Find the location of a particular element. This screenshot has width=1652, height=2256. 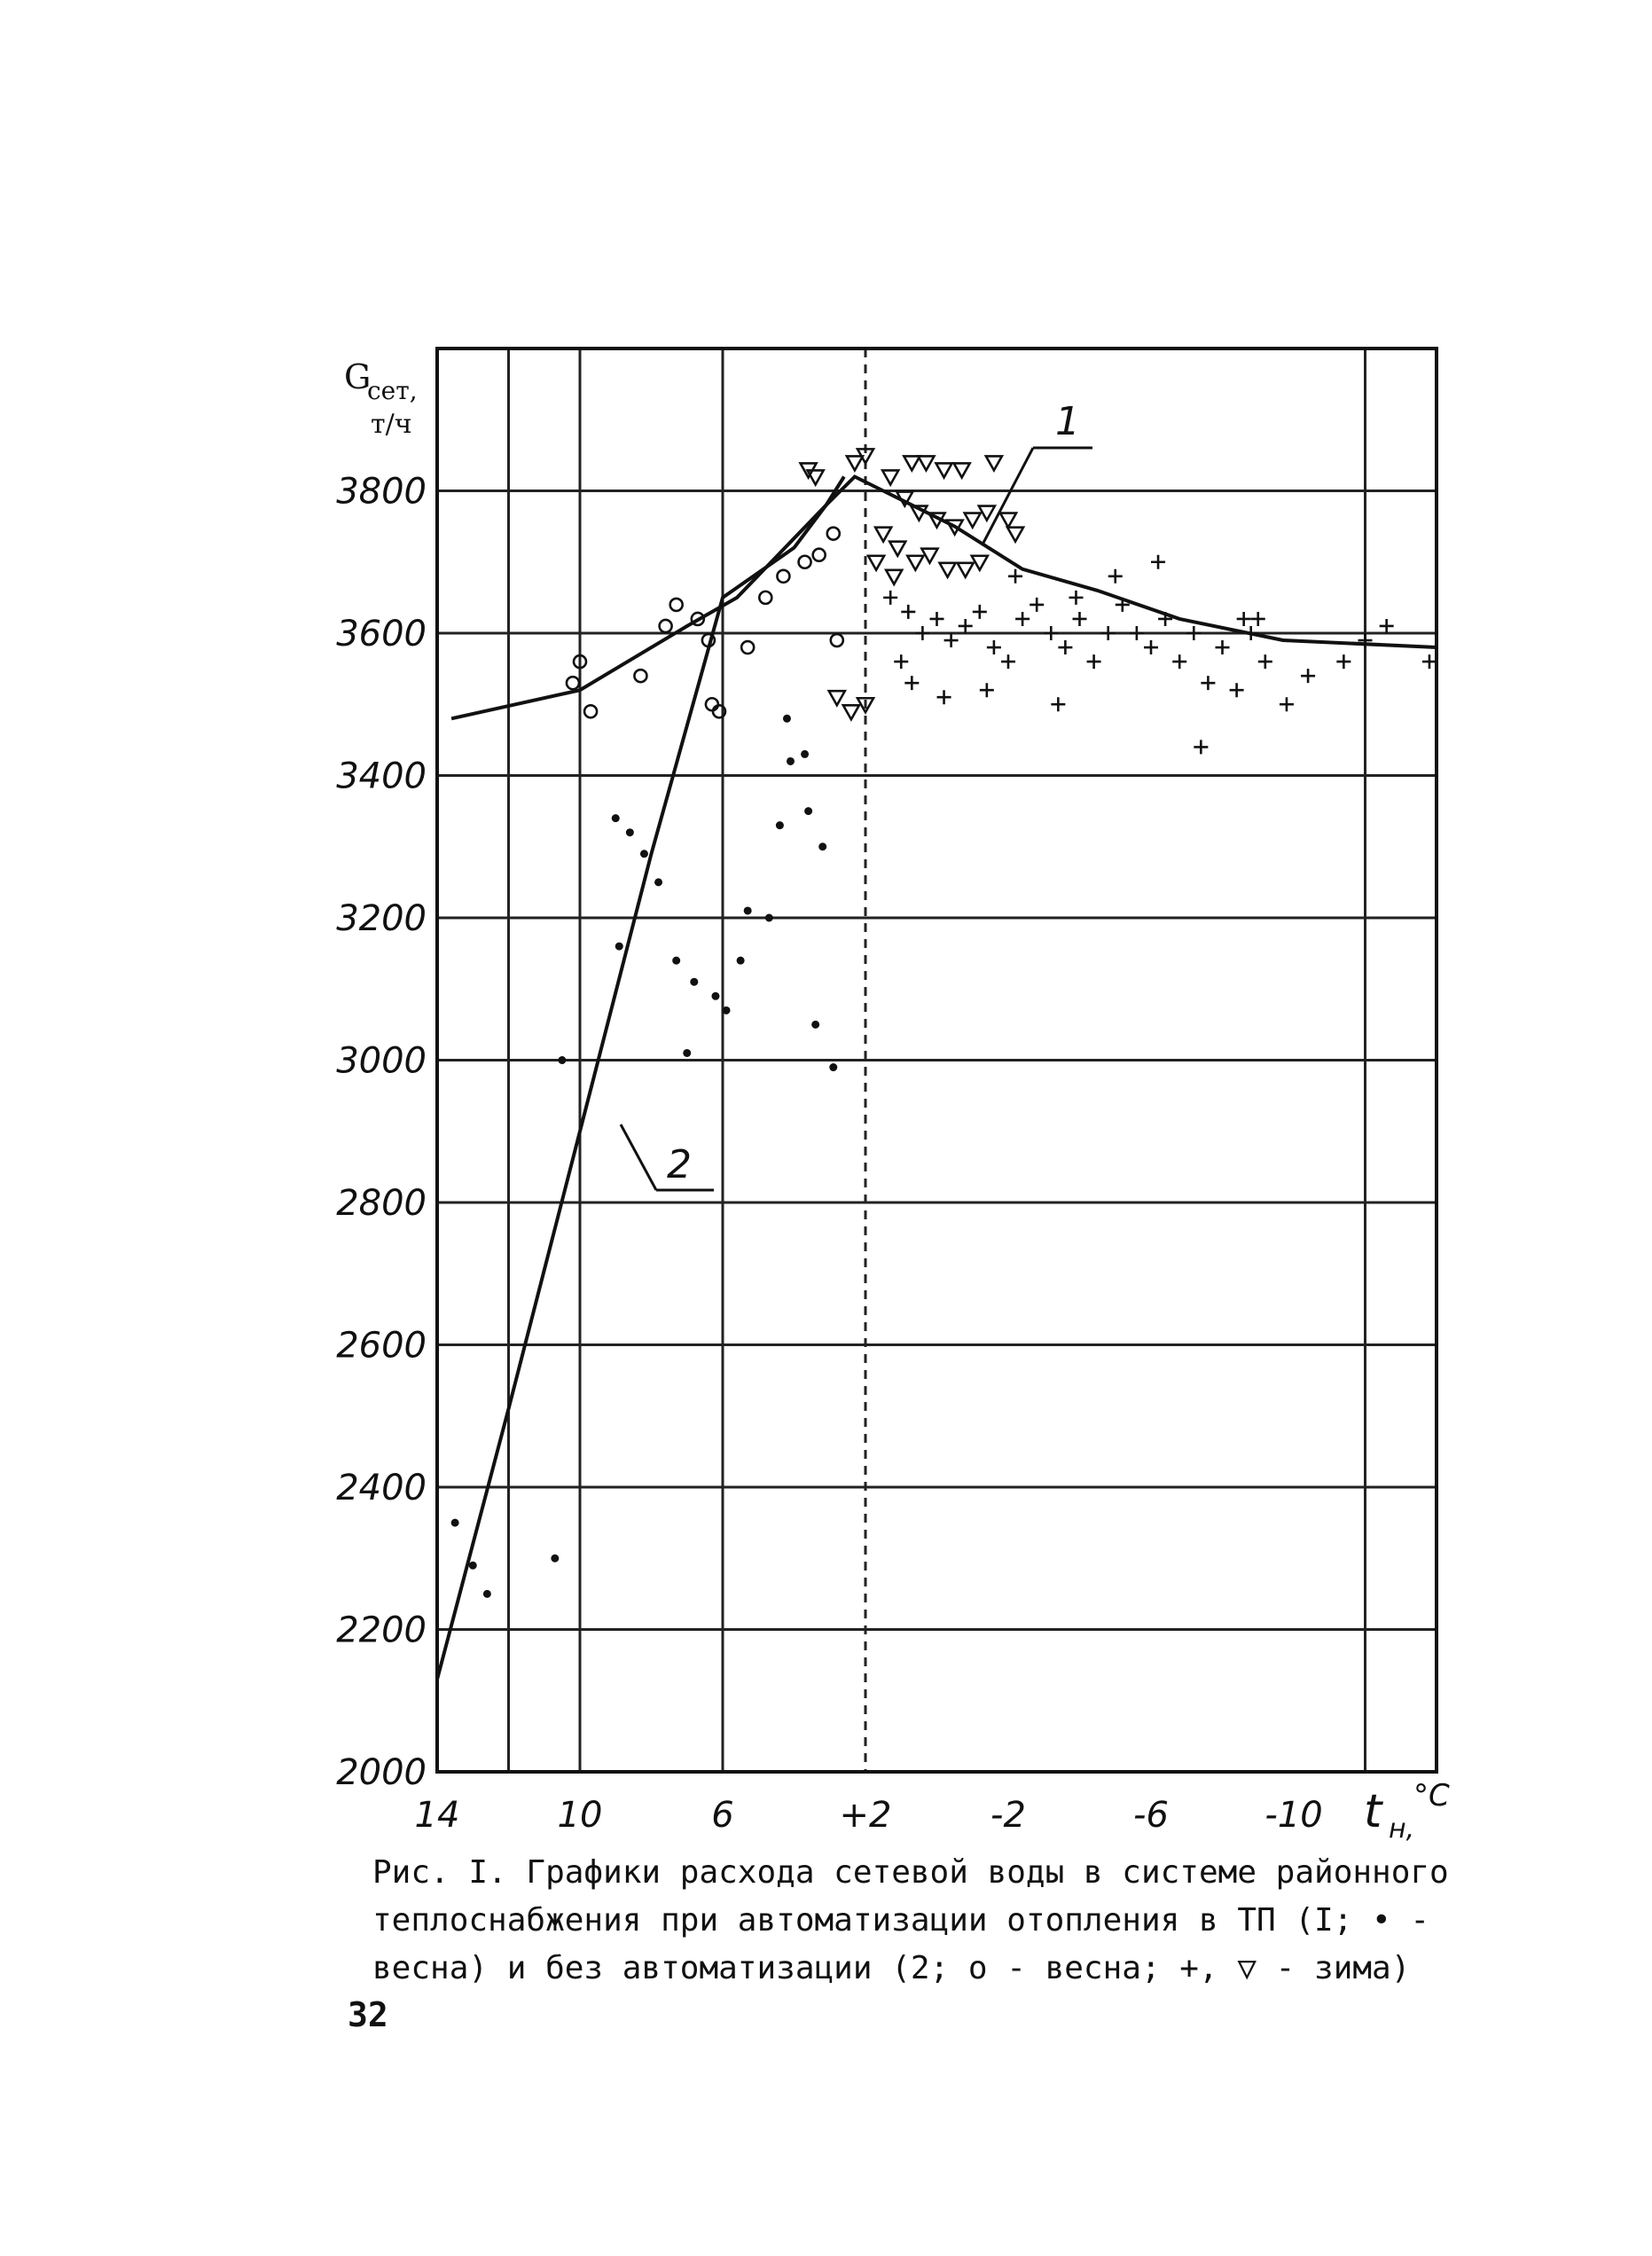

y-tick-label: 3000 is located at coordinates (381, 1061).